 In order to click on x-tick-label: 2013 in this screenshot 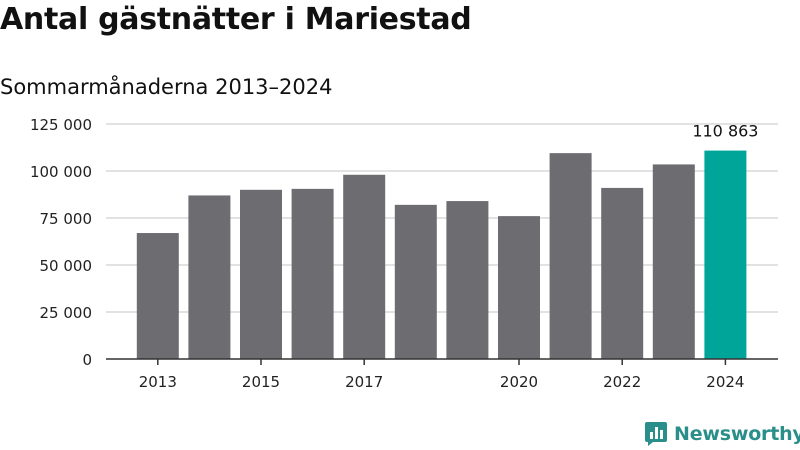, I will do `click(158, 382)`.